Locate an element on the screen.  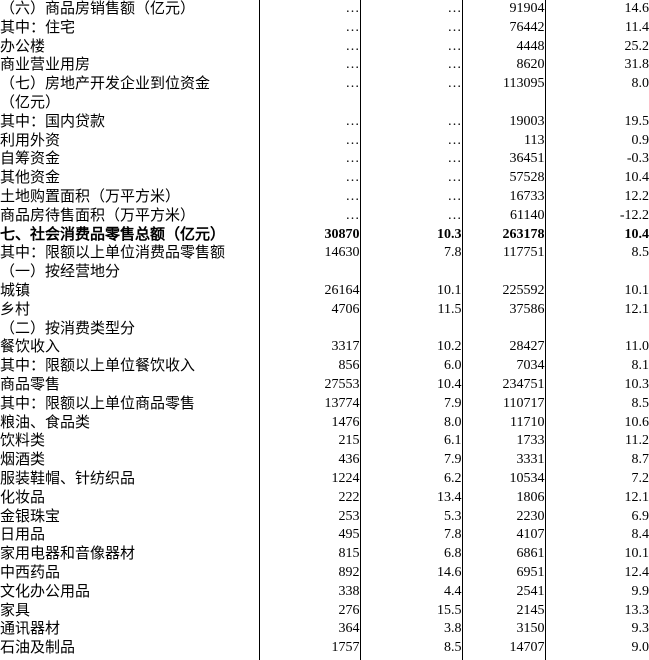
value-cell: 6.8 is located at coordinates (411, 554).